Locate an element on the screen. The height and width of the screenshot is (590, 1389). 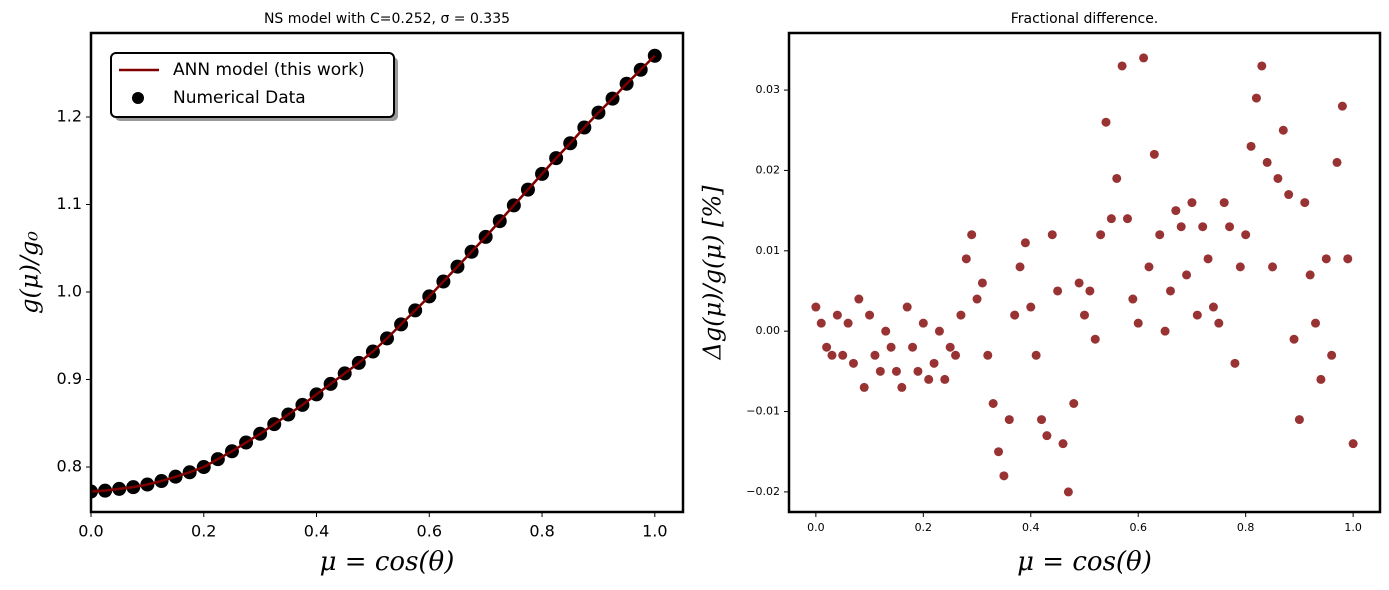
y-axis-label: Δg(μ)/g(μ) [%] is located at coordinates (713, 273).